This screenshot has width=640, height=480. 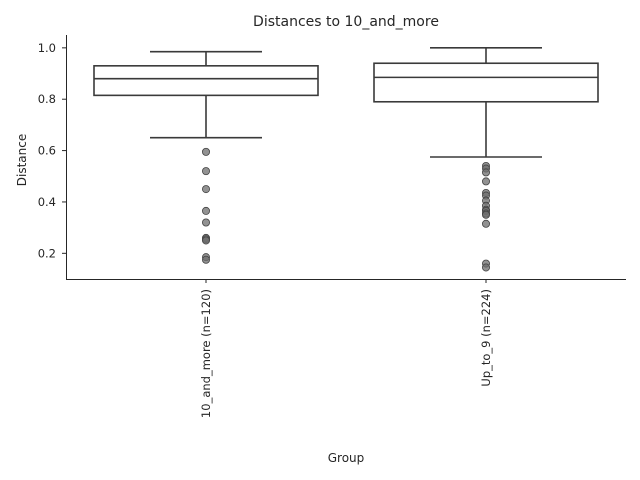 What do you see at coordinates (47, 151) in the screenshot?
I see `y-tick-label: 0.6` at bounding box center [47, 151].